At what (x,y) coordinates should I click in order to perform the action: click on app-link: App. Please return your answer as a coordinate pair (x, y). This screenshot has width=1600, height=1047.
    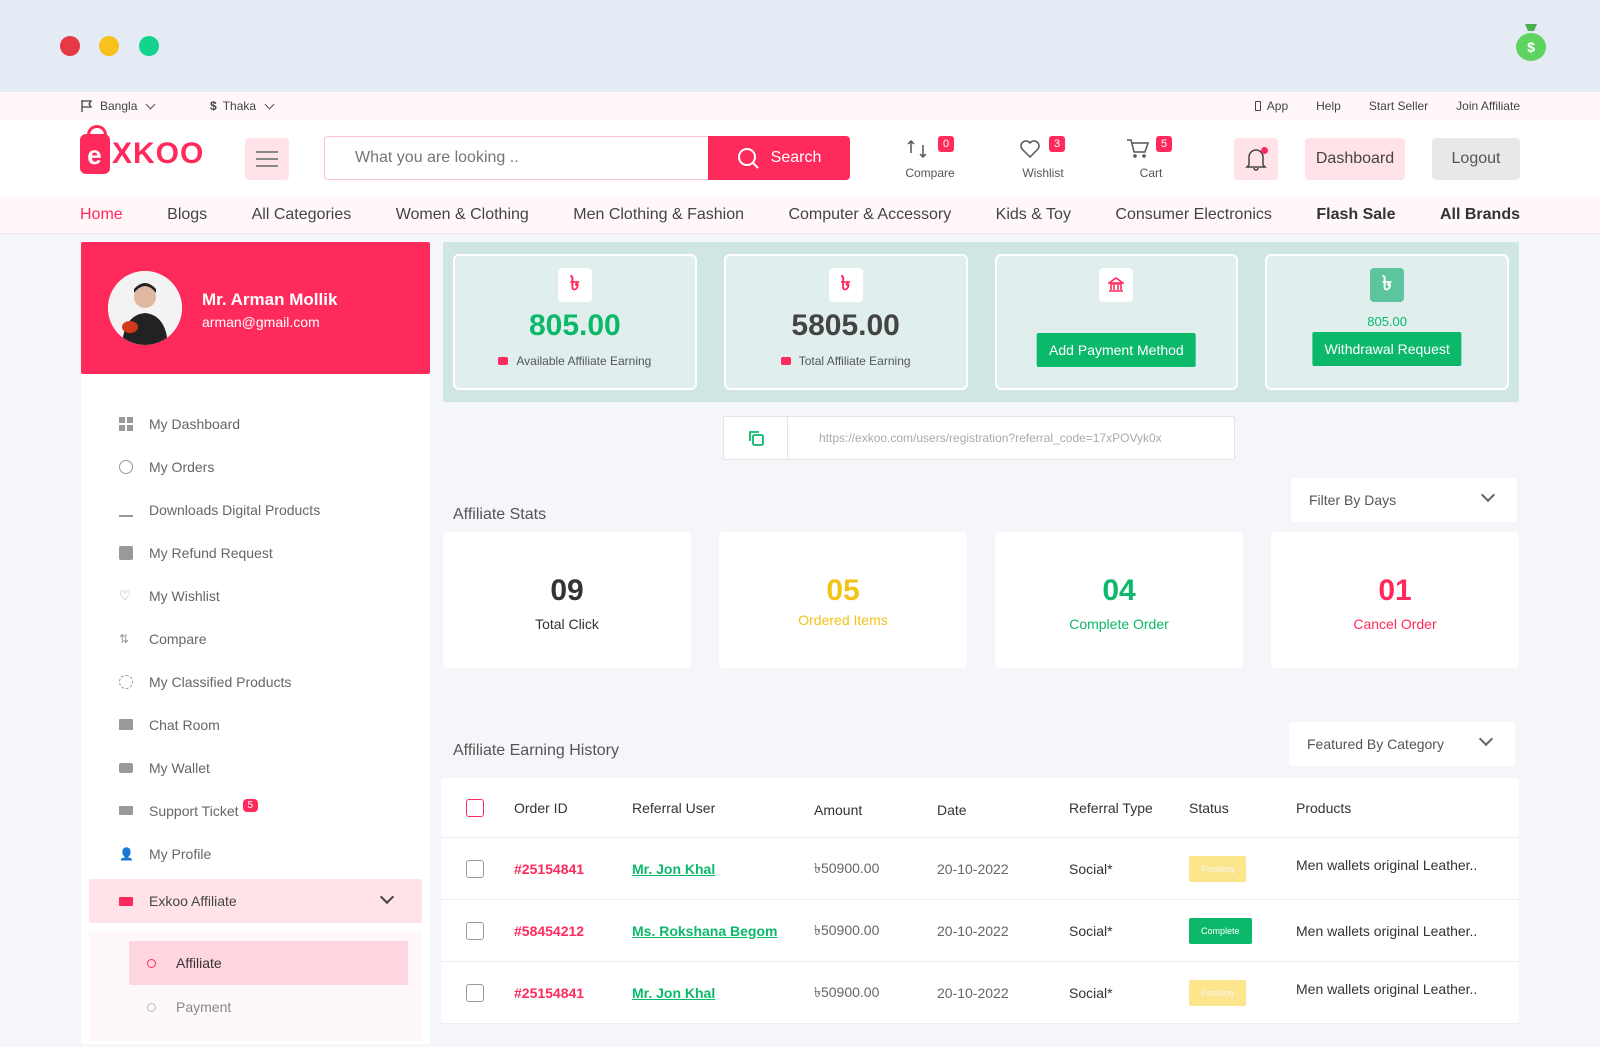
    Looking at the image, I should click on (1271, 106).